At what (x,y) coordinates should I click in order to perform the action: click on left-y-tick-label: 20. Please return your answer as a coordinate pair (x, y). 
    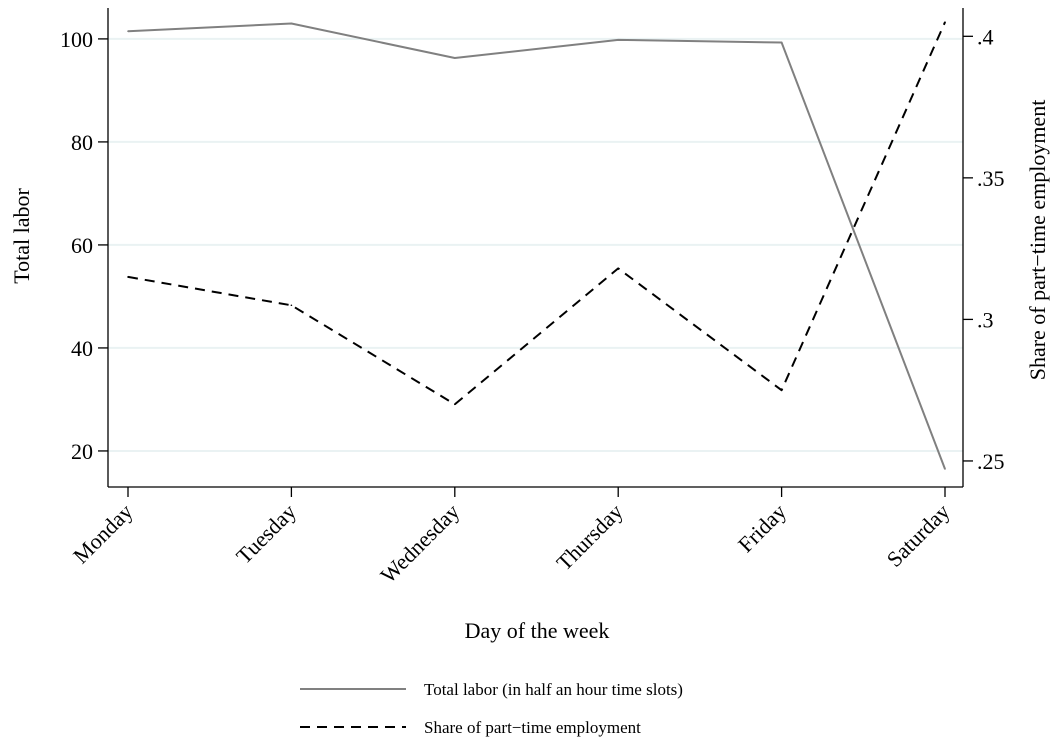
    Looking at the image, I should click on (82, 451).